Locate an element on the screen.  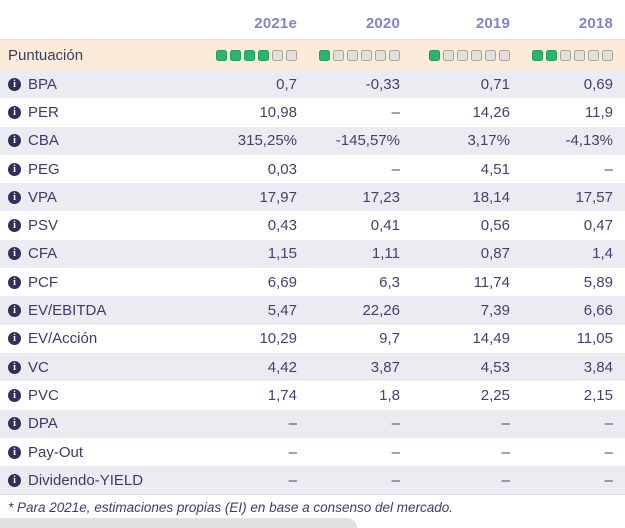
cell-value: 0,7 is located at coordinates (286, 84).